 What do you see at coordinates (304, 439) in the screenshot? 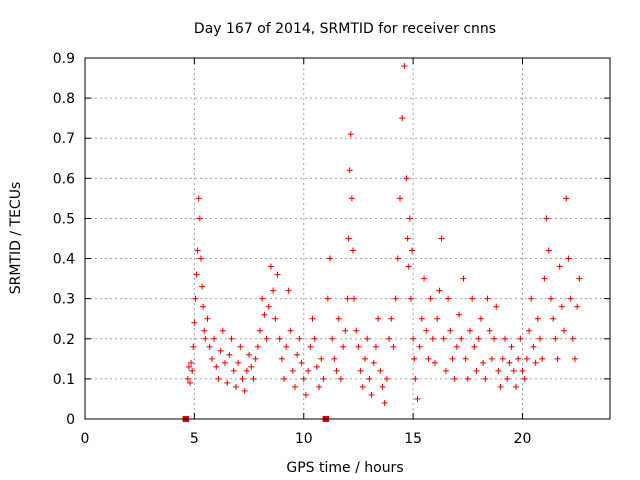
I see `x-tick-label: 10` at bounding box center [304, 439].